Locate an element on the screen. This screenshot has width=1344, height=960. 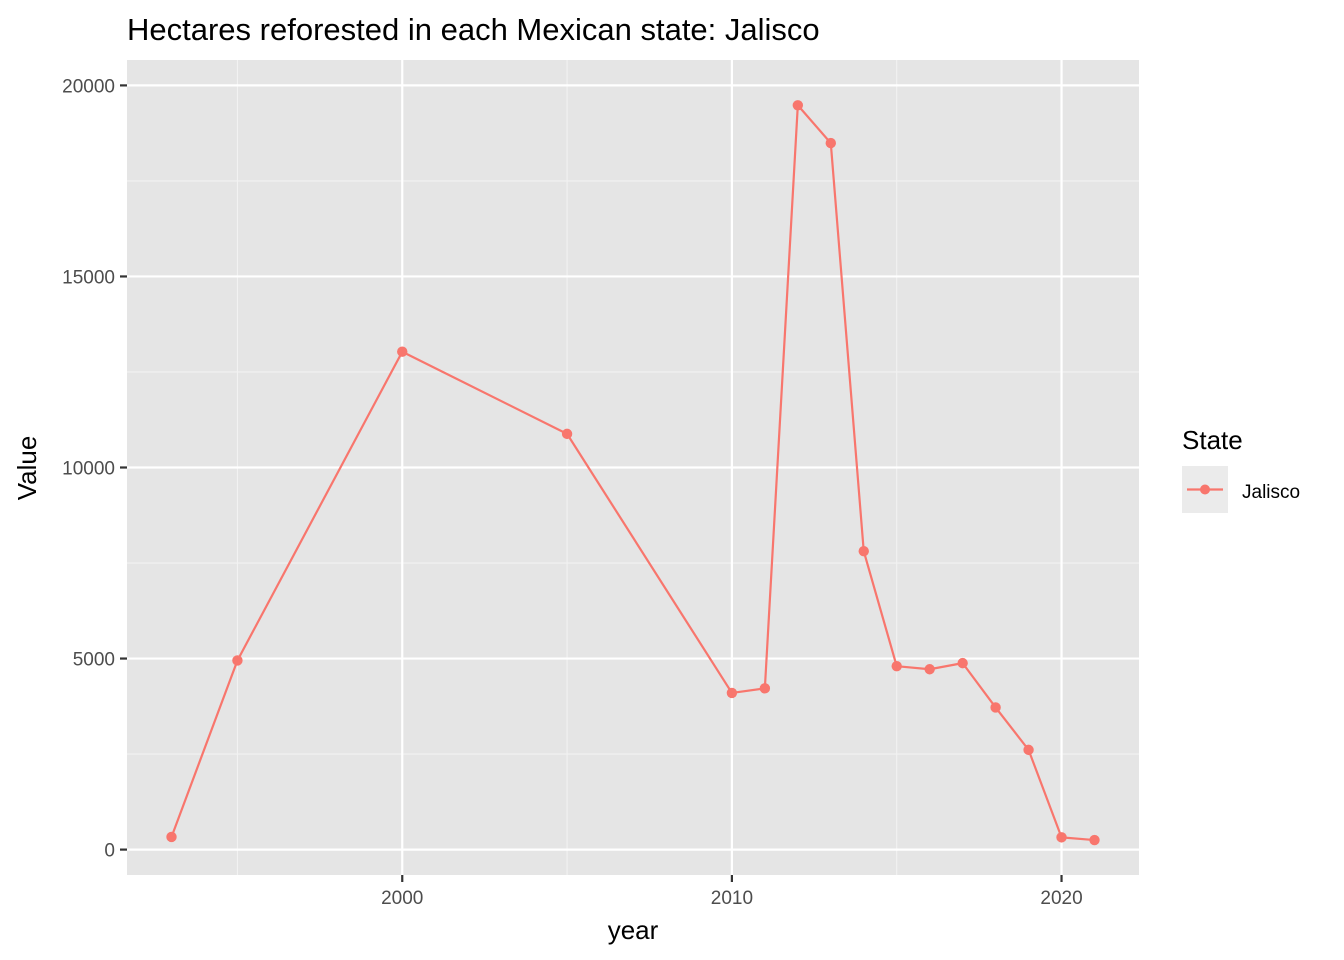
x-tick-label: 2010 is located at coordinates (732, 898).